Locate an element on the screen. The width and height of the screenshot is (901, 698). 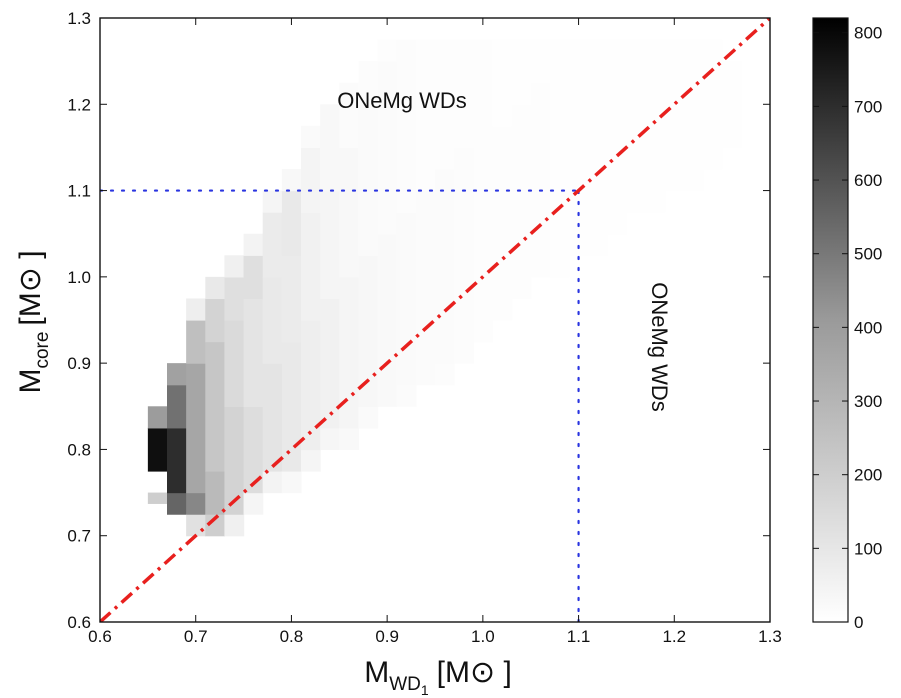
y-tick-label-4: 1.0 is located at coordinates (79, 277).